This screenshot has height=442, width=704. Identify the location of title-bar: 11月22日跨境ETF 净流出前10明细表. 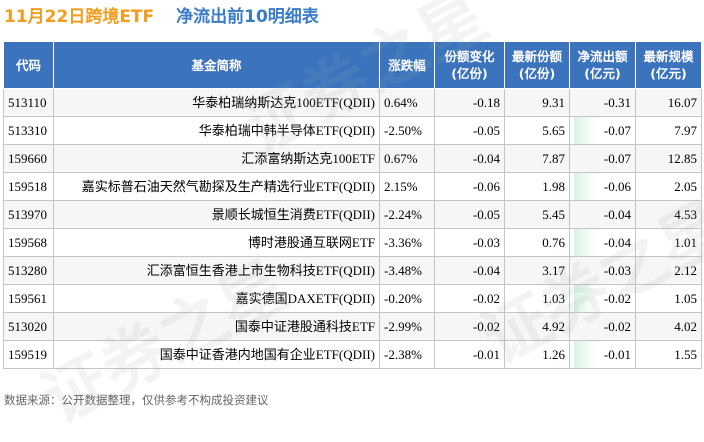
(161, 17).